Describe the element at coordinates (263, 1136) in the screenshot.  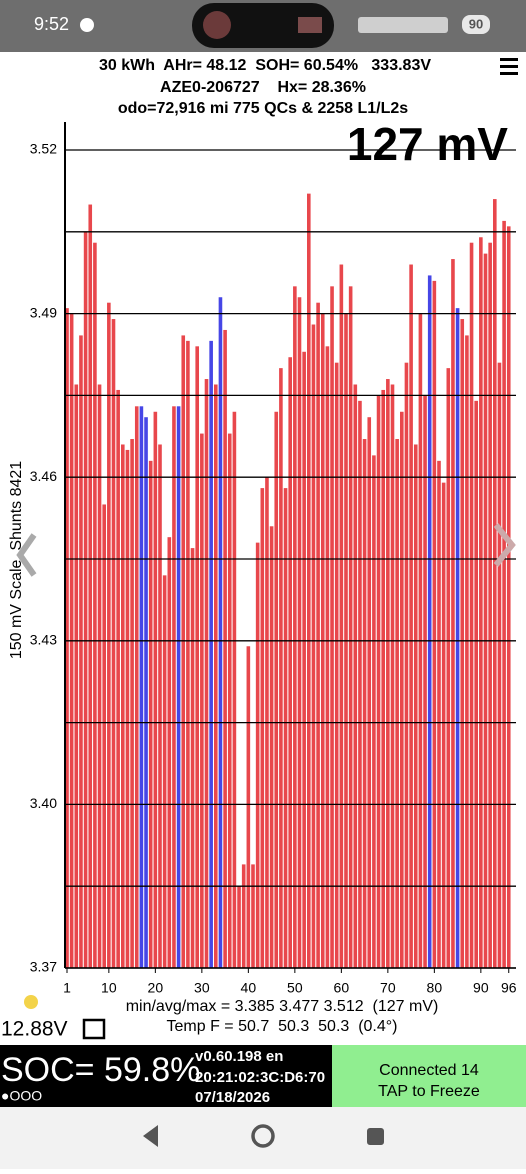
I see `home-button` at that location.